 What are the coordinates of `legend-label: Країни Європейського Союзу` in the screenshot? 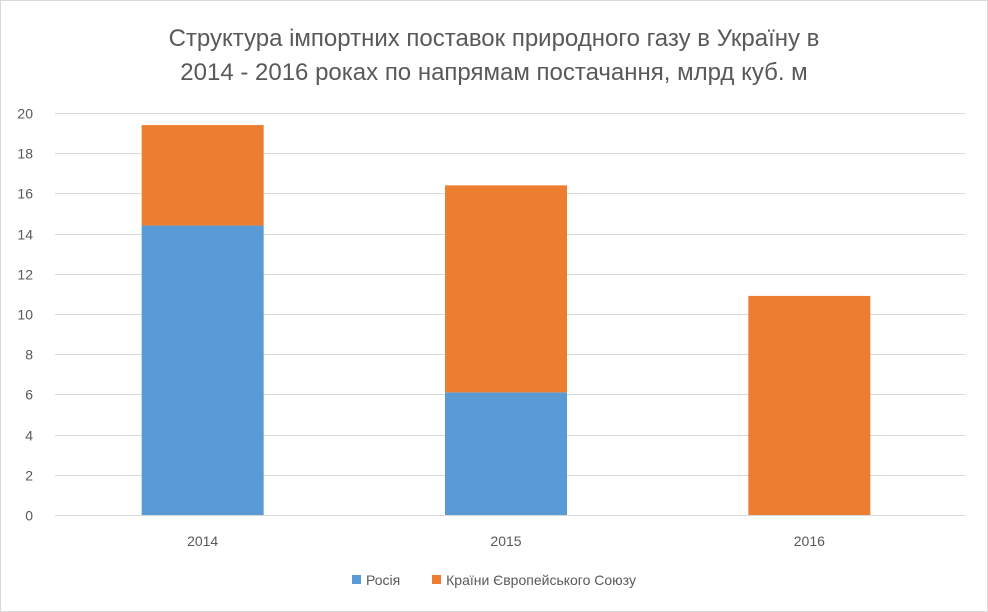 It's located at (541, 579).